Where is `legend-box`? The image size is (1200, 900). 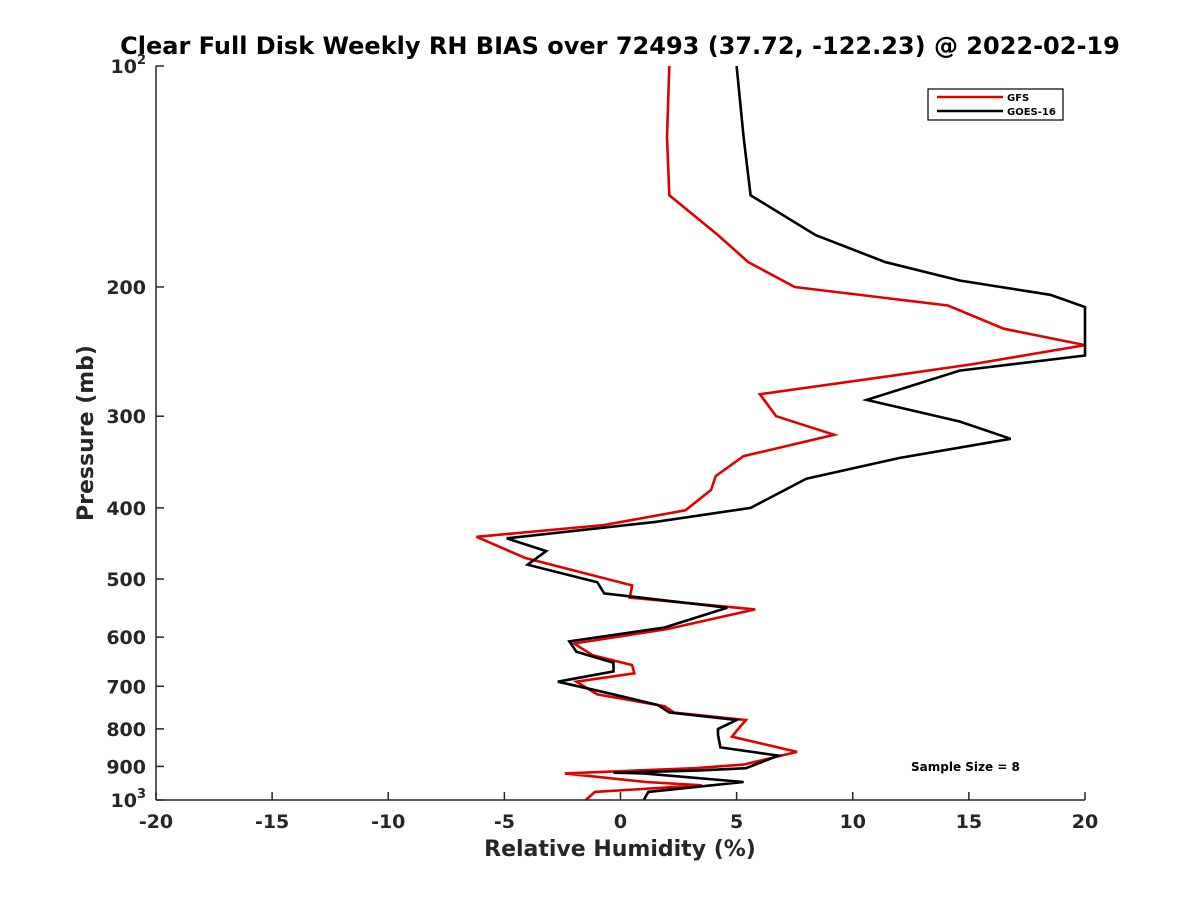 legend-box is located at coordinates (995, 104).